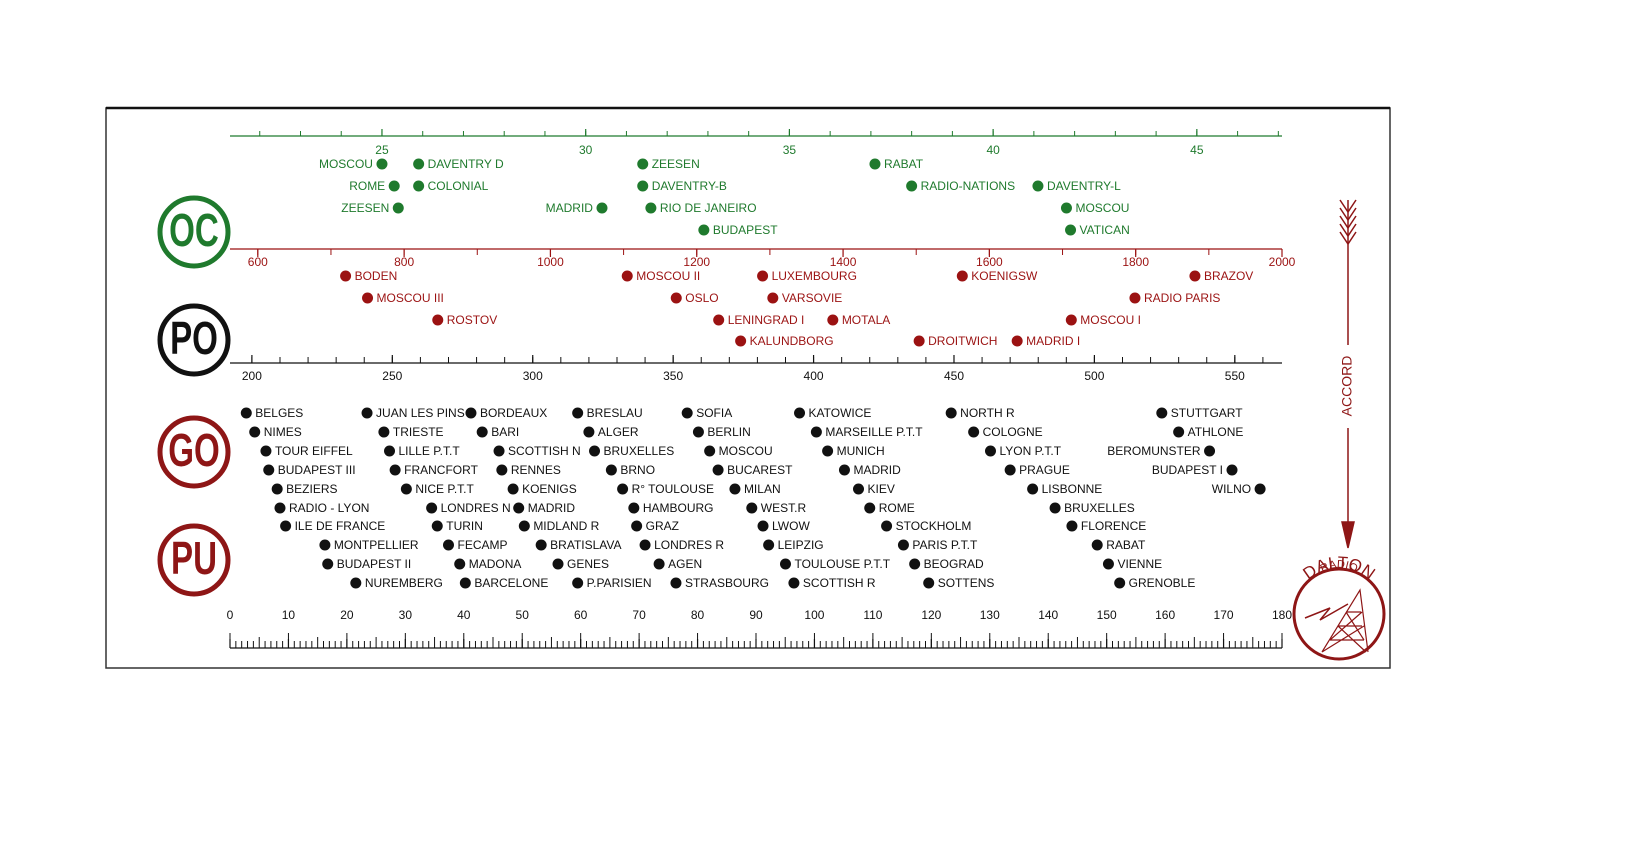 The width and height of the screenshot is (1644, 850). Describe the element at coordinates (1187, 470) in the screenshot. I see `station-name: BUDAPEST I` at that location.